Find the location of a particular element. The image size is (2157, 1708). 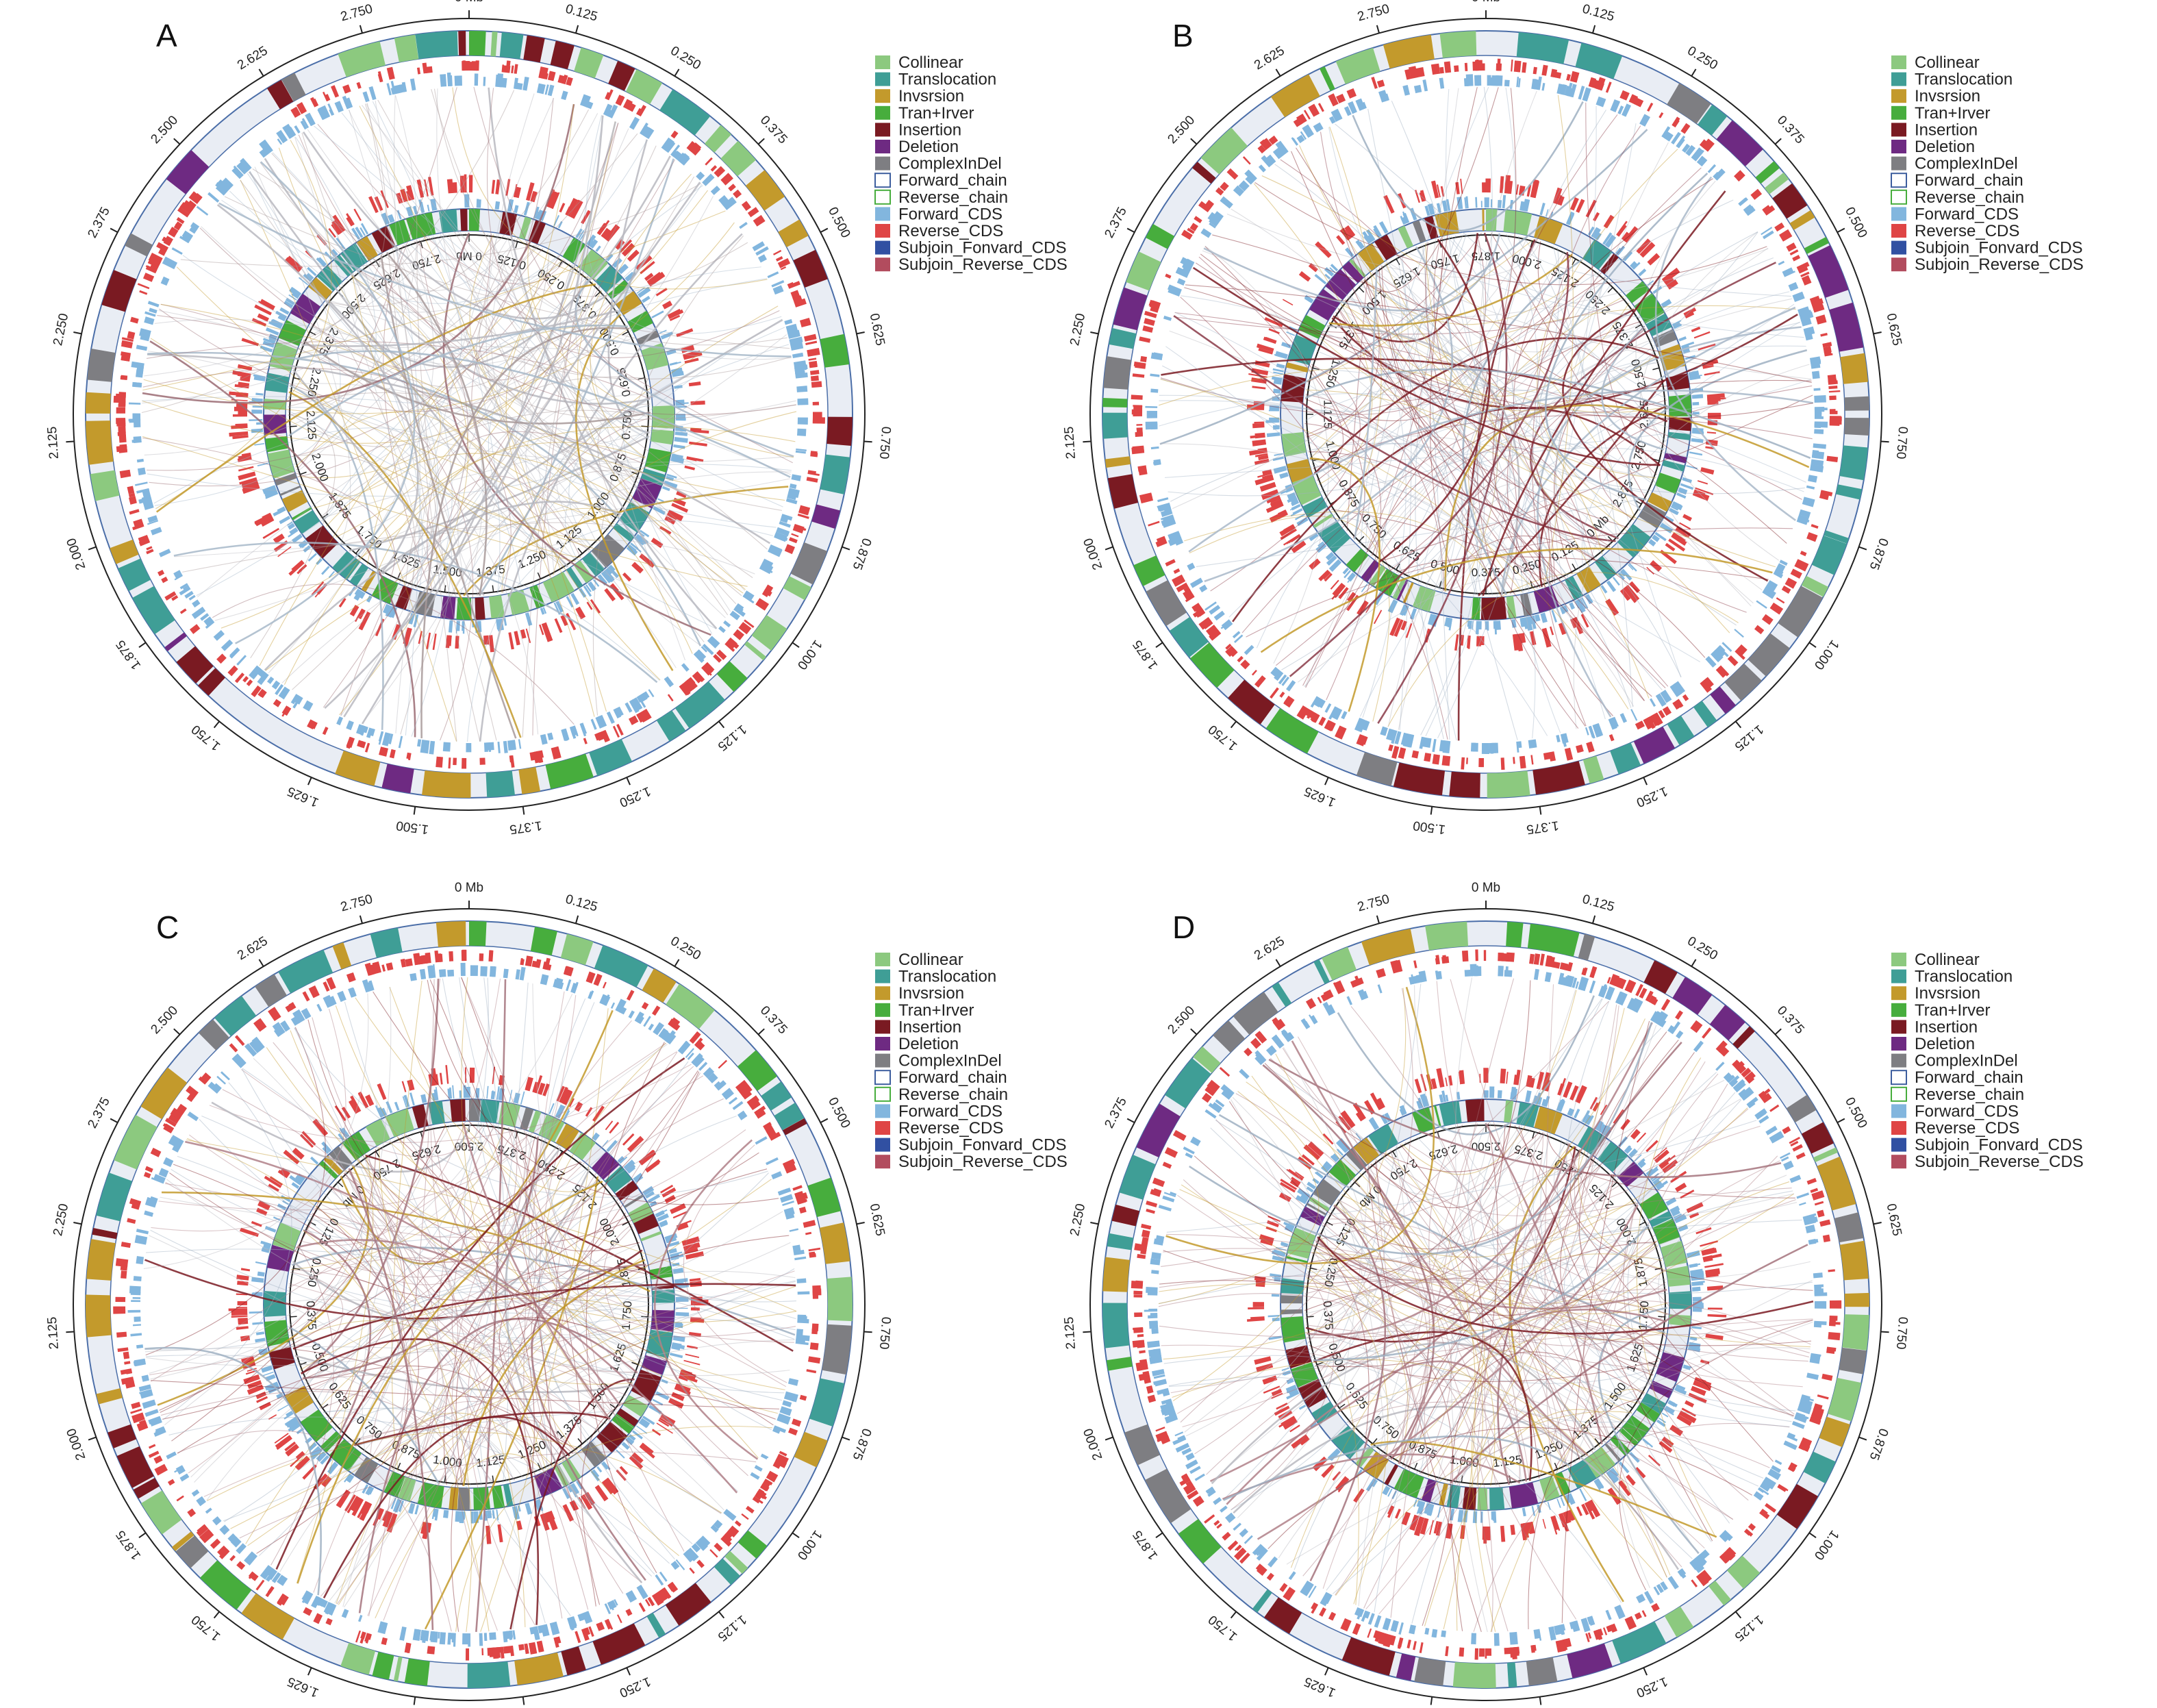

outer-ring-tick-label: 2.000 is located at coordinates (76, 554).